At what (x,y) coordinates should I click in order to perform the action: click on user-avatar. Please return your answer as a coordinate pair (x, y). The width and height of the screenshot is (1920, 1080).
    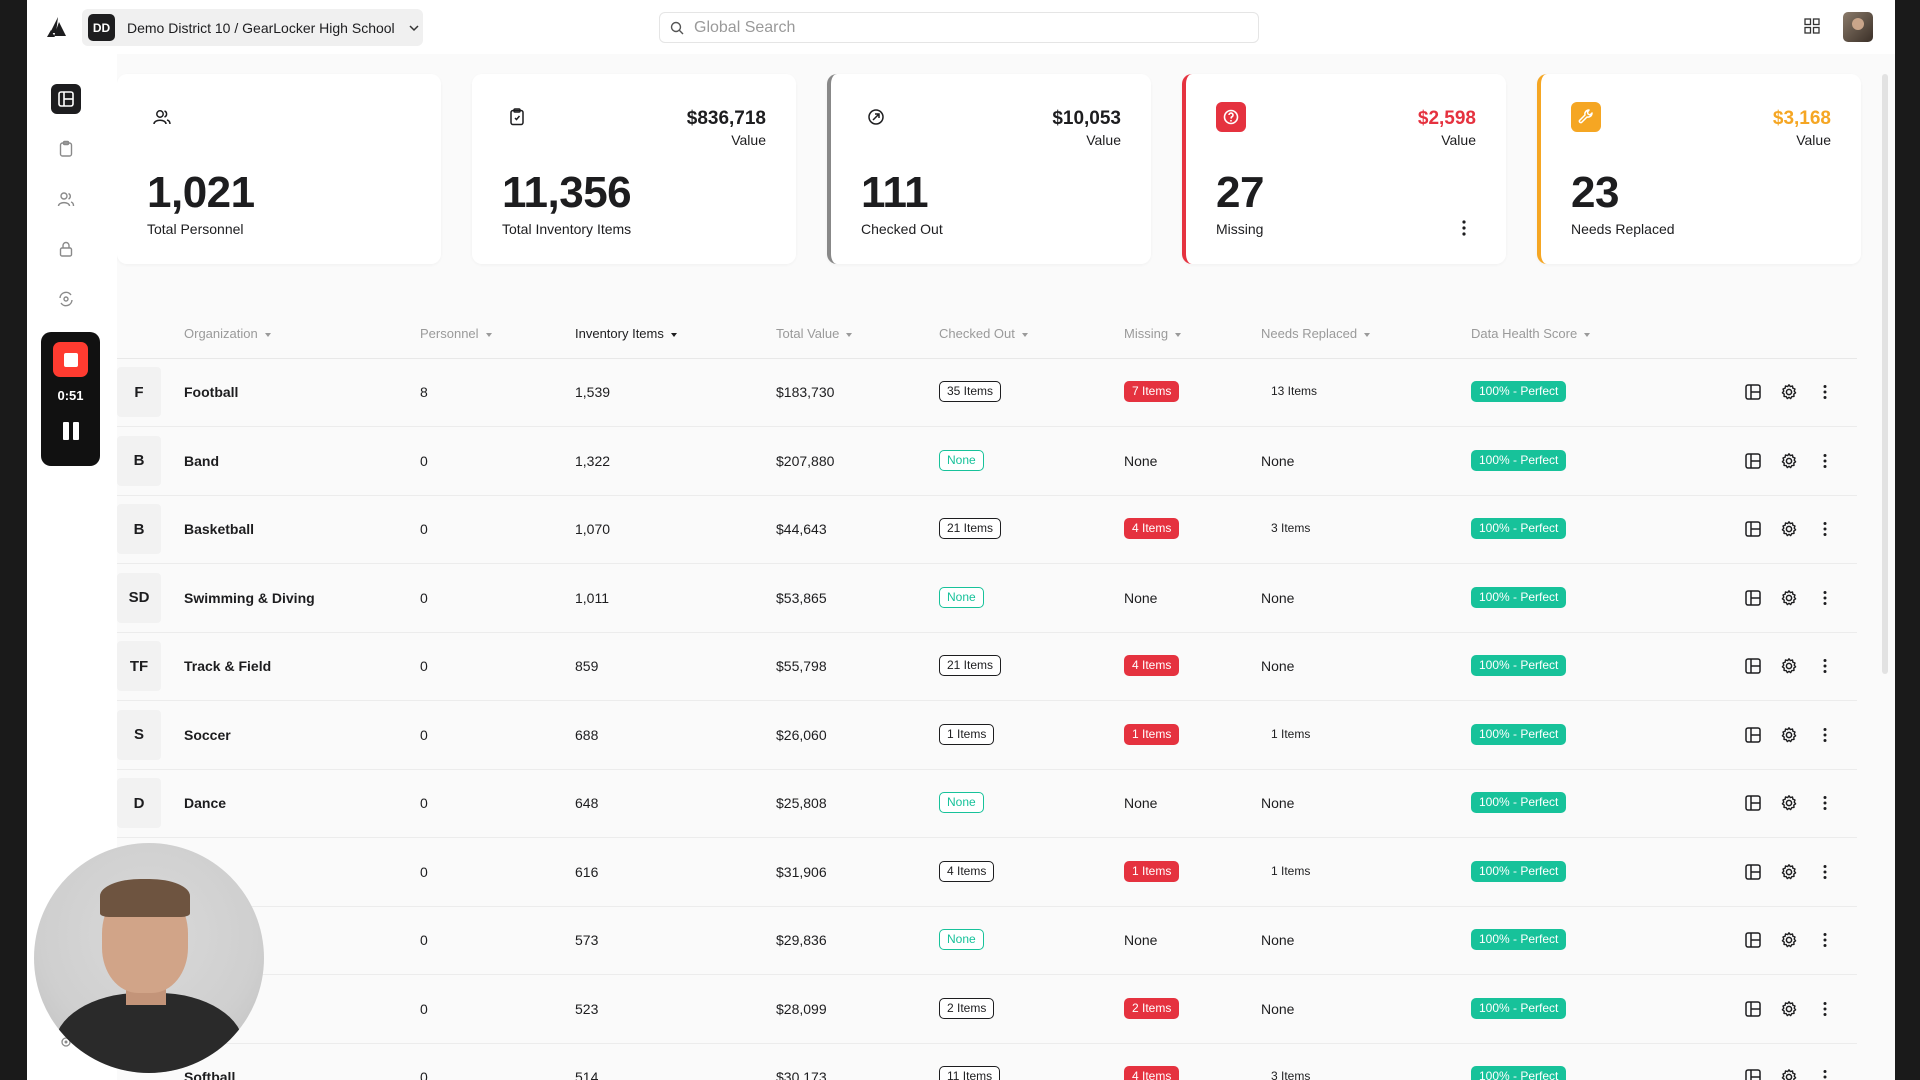
    Looking at the image, I should click on (1858, 27).